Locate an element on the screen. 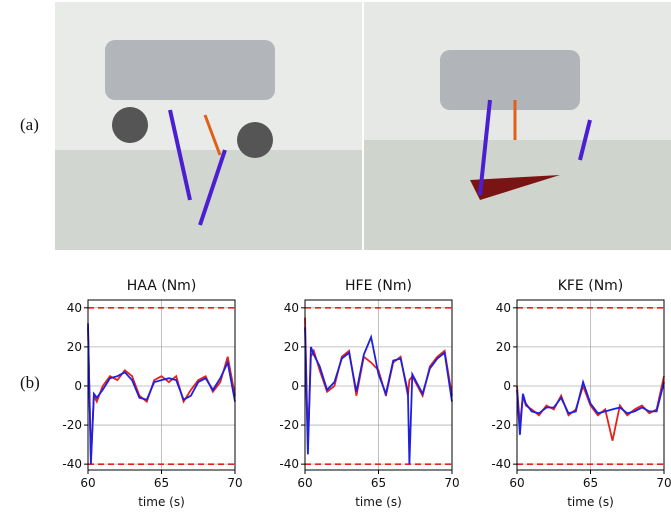 The width and height of the screenshot is (671, 520). panel-label: (b) is located at coordinates (30, 382).